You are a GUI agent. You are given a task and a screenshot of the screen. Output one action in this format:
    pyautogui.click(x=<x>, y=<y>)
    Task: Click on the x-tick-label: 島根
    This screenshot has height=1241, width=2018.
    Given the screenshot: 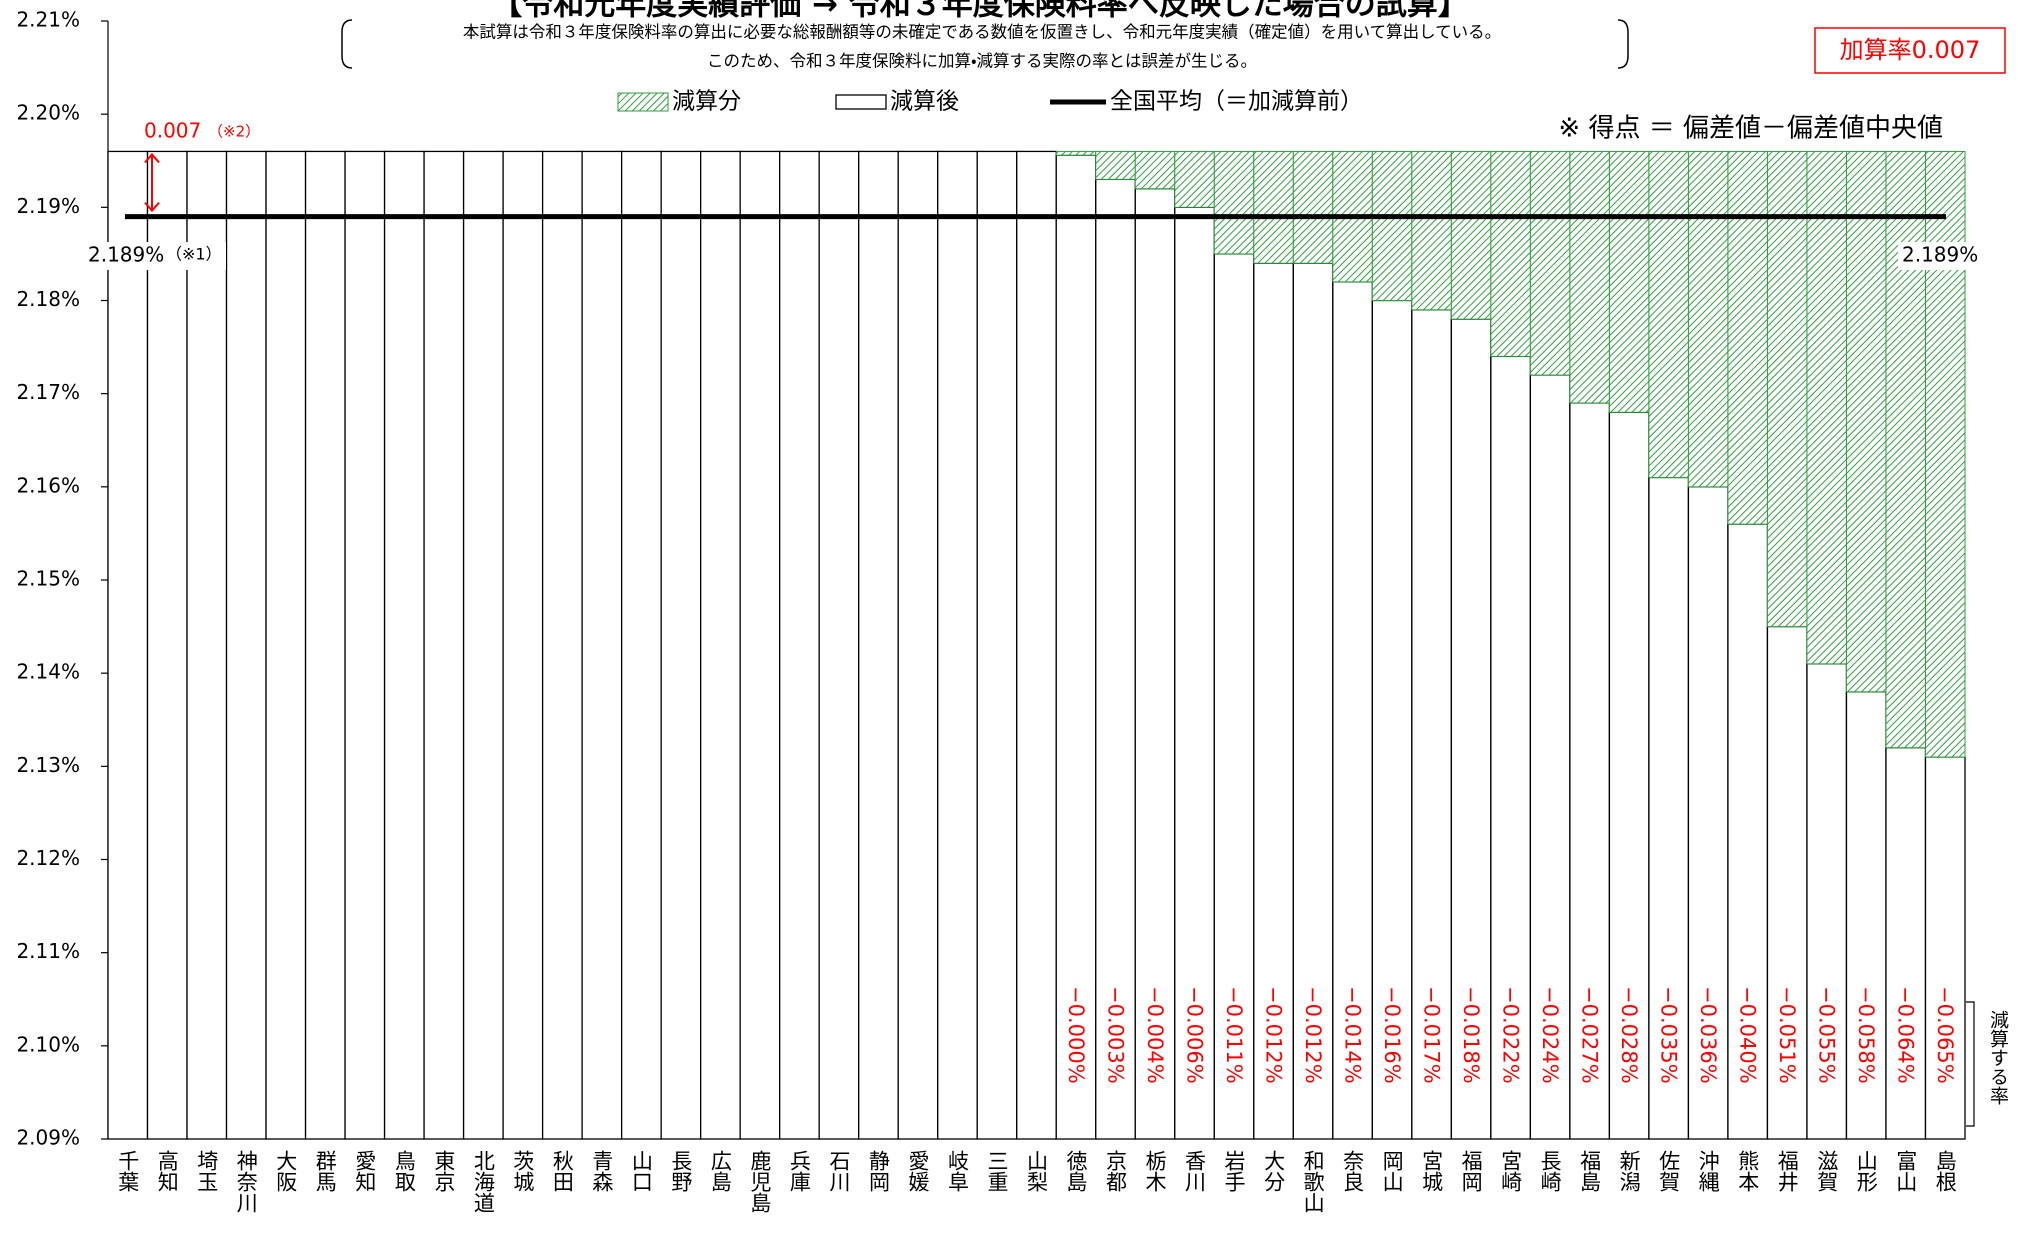 What is the action you would take?
    pyautogui.click(x=1945, y=1171)
    